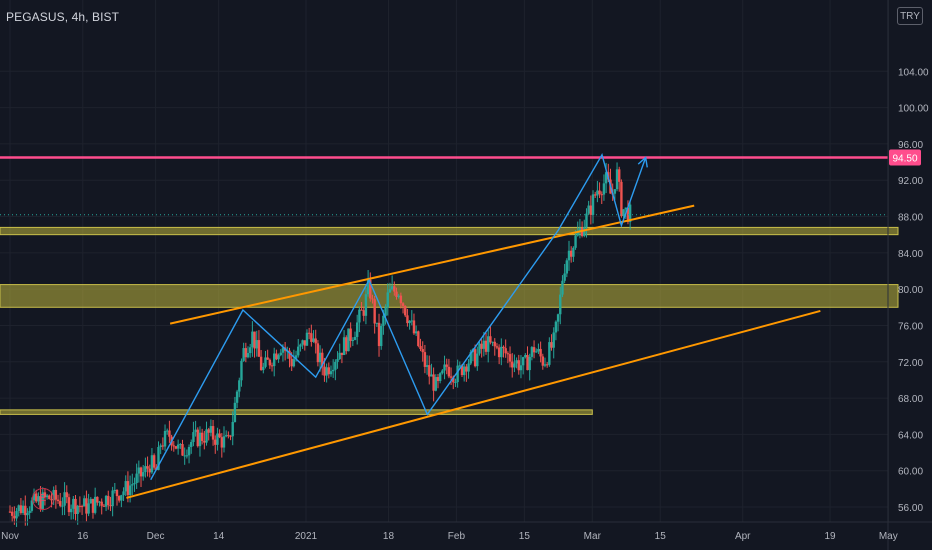 The height and width of the screenshot is (550, 932). What do you see at coordinates (910, 508) in the screenshot?
I see `y-tick-label: 56.00` at bounding box center [910, 508].